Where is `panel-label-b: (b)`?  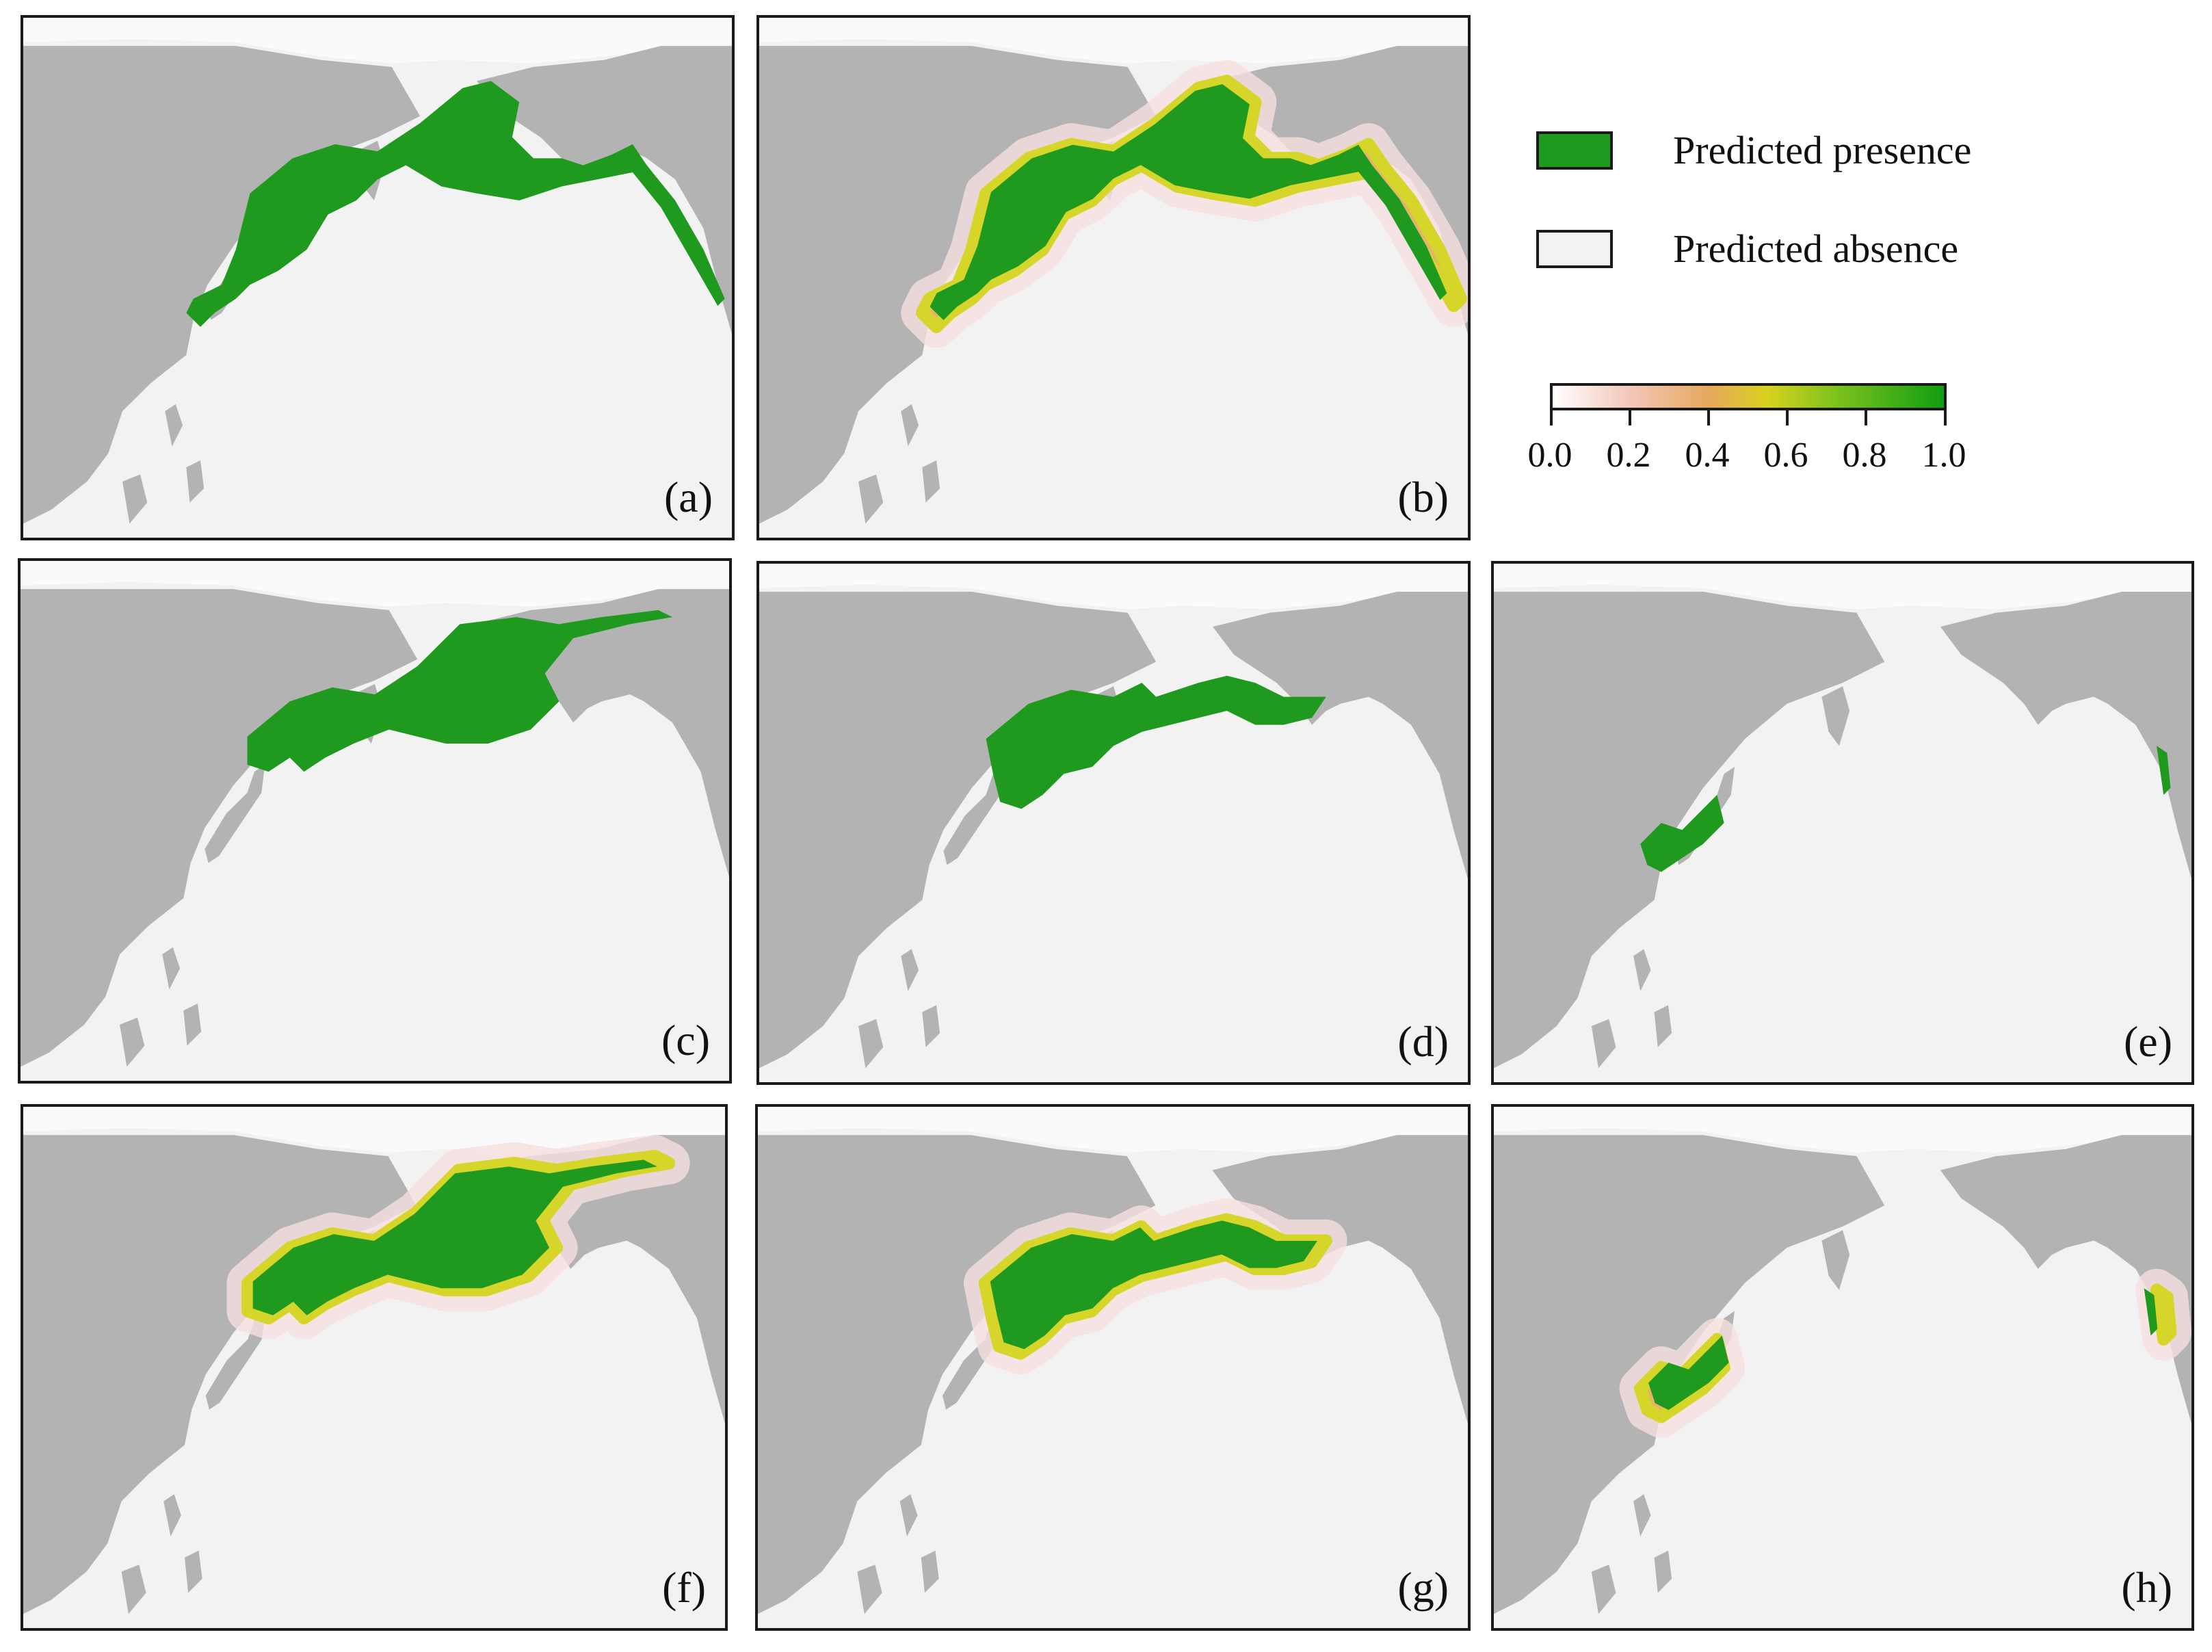
panel-label-b: (b) is located at coordinates (1423, 497).